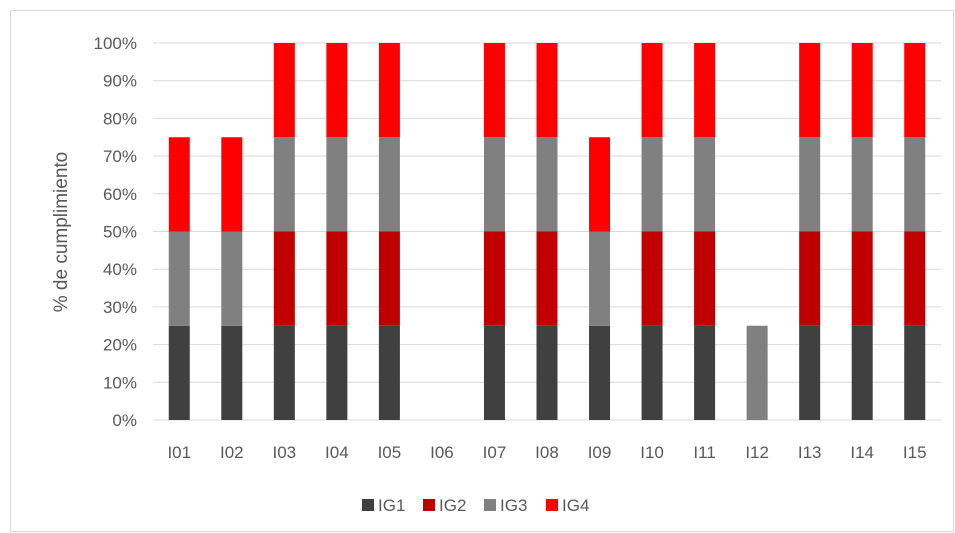  What do you see at coordinates (120, 81) in the screenshot?
I see `y-tick-label: 90%` at bounding box center [120, 81].